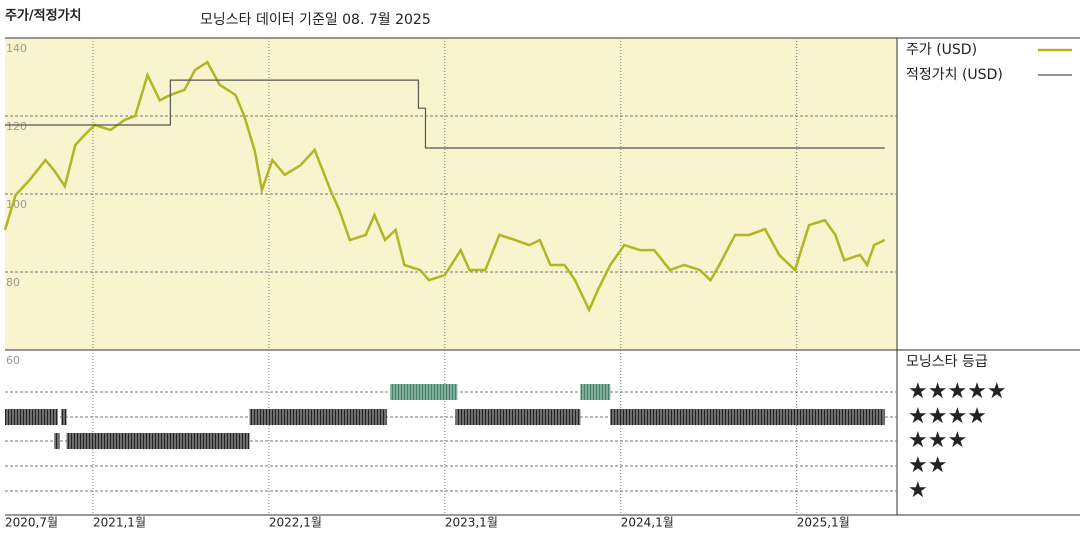  Describe the element at coordinates (13, 282) in the screenshot. I see `y-tick-label: 80` at that location.